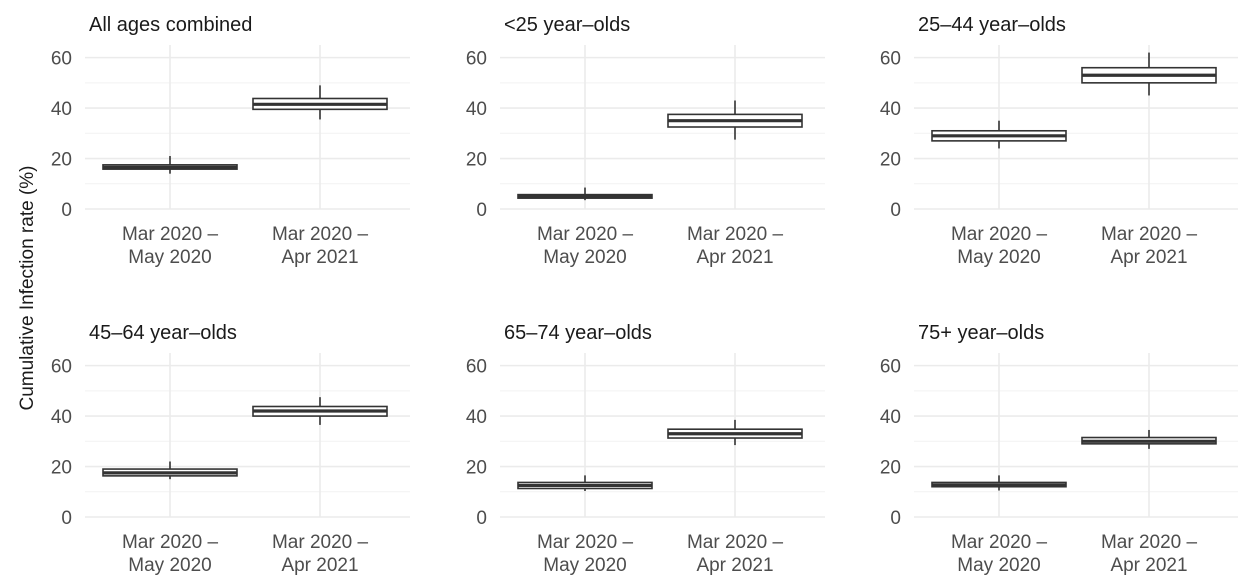 The image size is (1238, 576). What do you see at coordinates (578, 333) in the screenshot?
I see `panel-title: 65–74 year–olds` at bounding box center [578, 333].